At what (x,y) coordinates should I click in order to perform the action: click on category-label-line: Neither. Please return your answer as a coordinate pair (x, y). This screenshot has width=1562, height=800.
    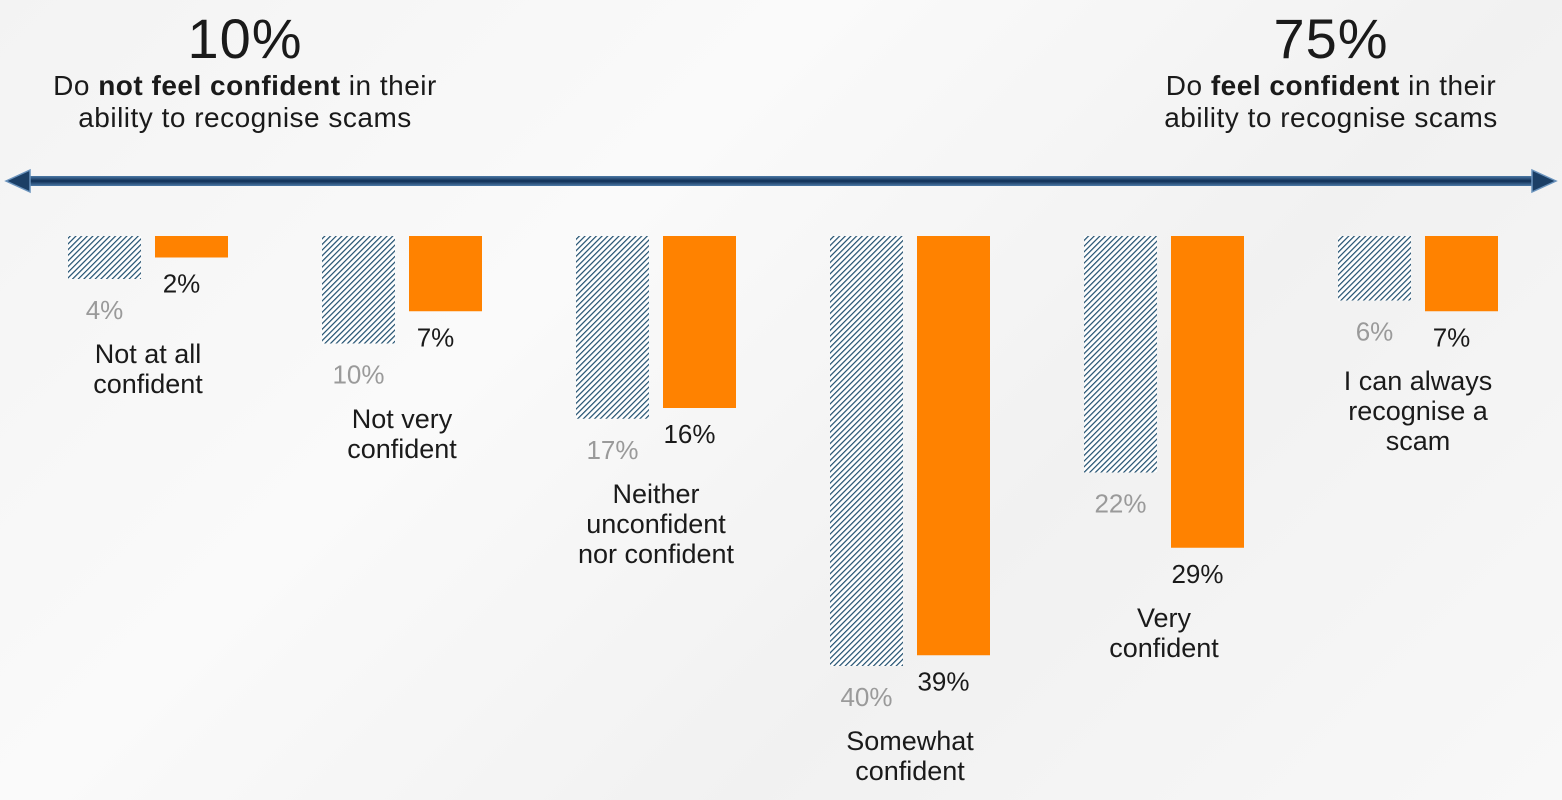
    Looking at the image, I should click on (656, 493).